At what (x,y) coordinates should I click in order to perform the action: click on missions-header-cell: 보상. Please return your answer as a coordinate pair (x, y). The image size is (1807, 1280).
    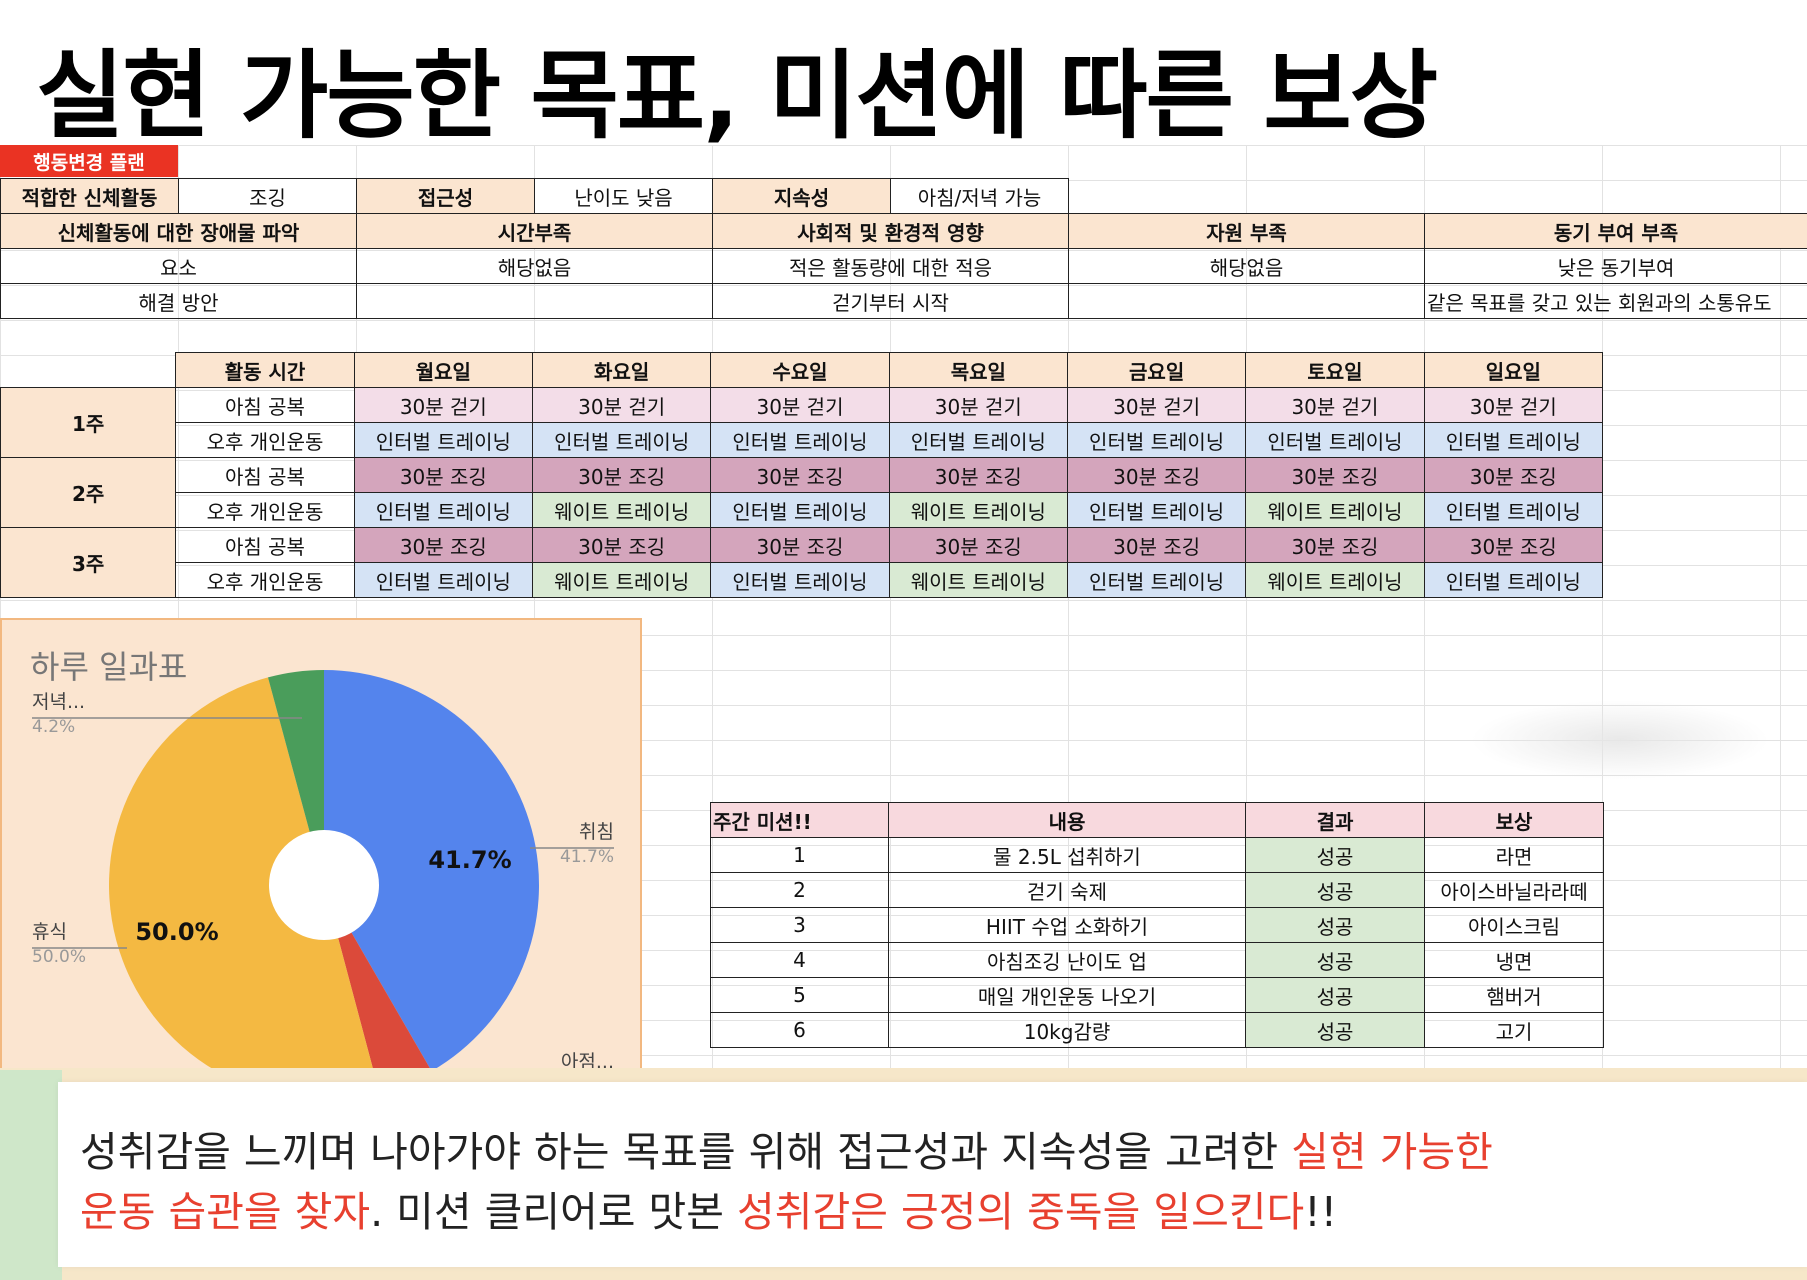
    Looking at the image, I should click on (1514, 820).